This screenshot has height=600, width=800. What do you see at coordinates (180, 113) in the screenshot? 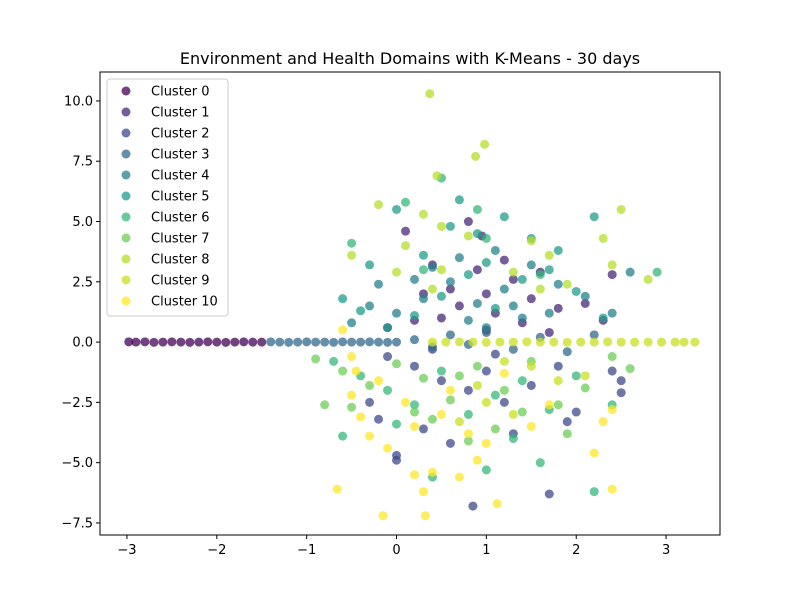
I see `legend-label: Cluster 1` at bounding box center [180, 113].